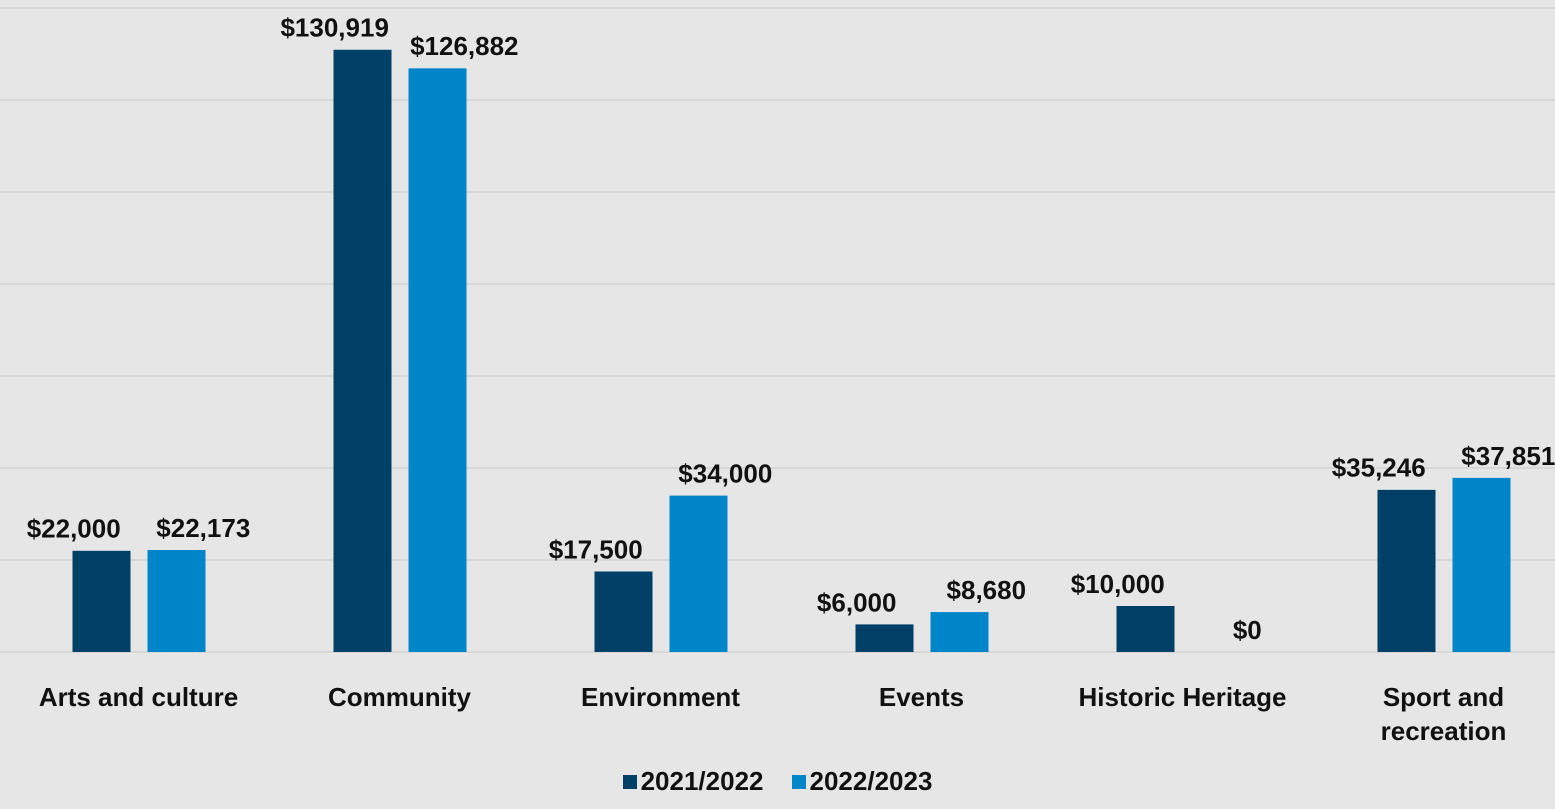  What do you see at coordinates (334, 28) in the screenshot?
I see `value-label: $130,919` at bounding box center [334, 28].